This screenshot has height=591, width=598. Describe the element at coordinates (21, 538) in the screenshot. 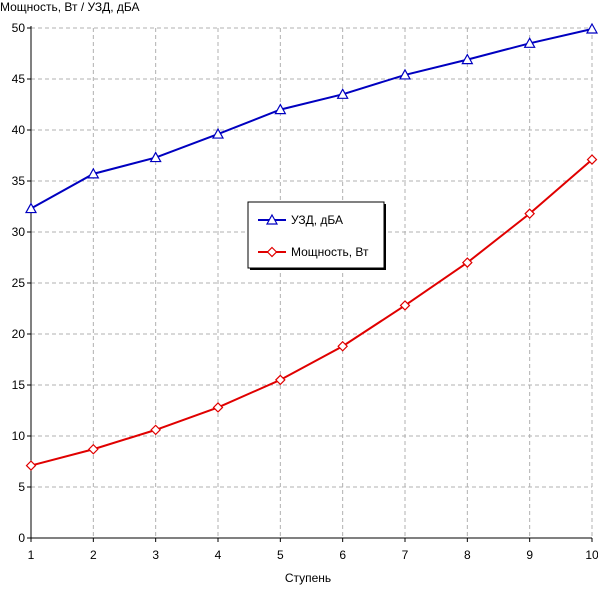

I see `y-tick-label: 0` at that location.